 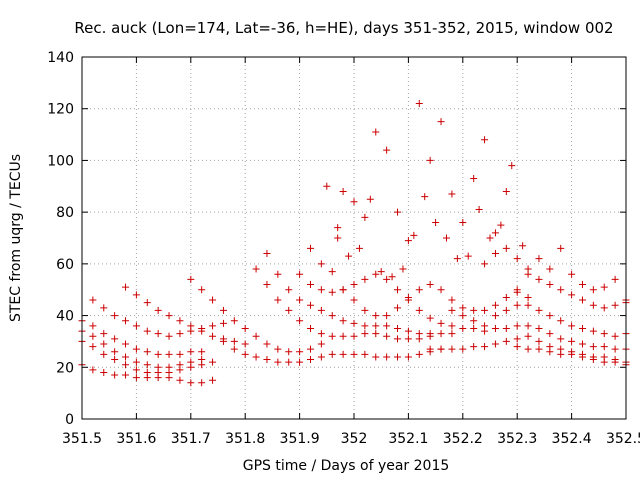 What do you see at coordinates (82, 439) in the screenshot?
I see `x-tick-label: 351.5` at bounding box center [82, 439].